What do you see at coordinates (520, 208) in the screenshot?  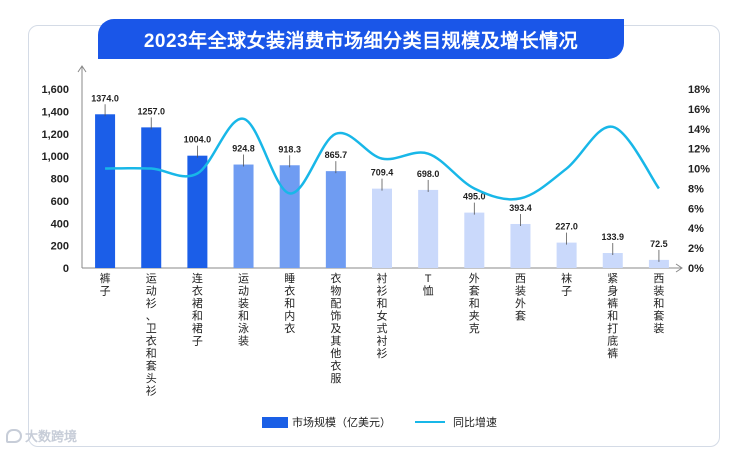 I see `bar-value-label: 393.4` at bounding box center [520, 208].